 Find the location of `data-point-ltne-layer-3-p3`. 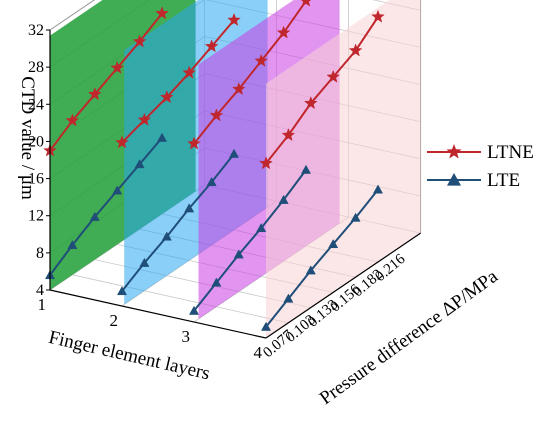

data-point-ltne-layer-3-p3 is located at coordinates (261, 60).